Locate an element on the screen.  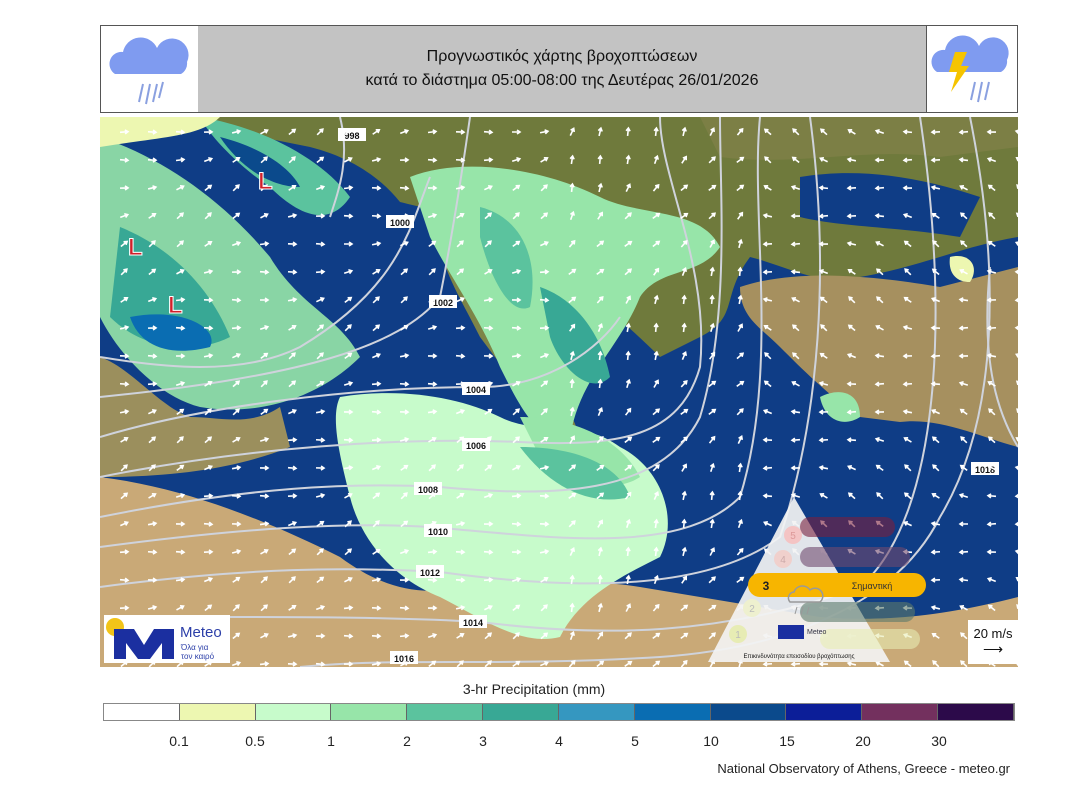
hazard-level-2-label: 2 is located at coordinates (752, 609).